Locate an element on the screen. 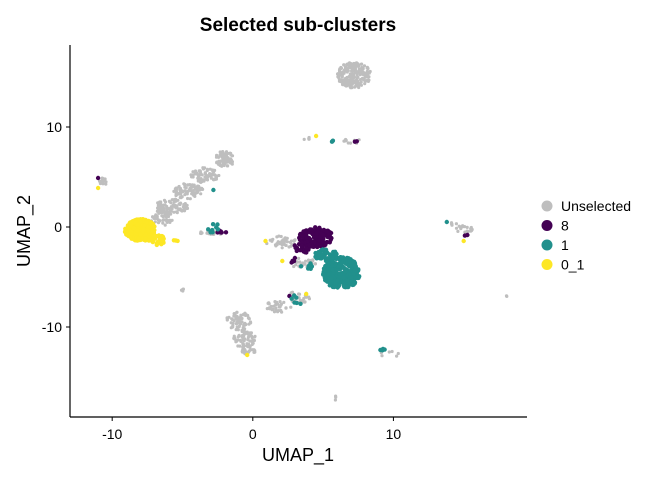 This screenshot has height=480, width=672. legend: Unselected 8 1 0_1 is located at coordinates (586, 235).